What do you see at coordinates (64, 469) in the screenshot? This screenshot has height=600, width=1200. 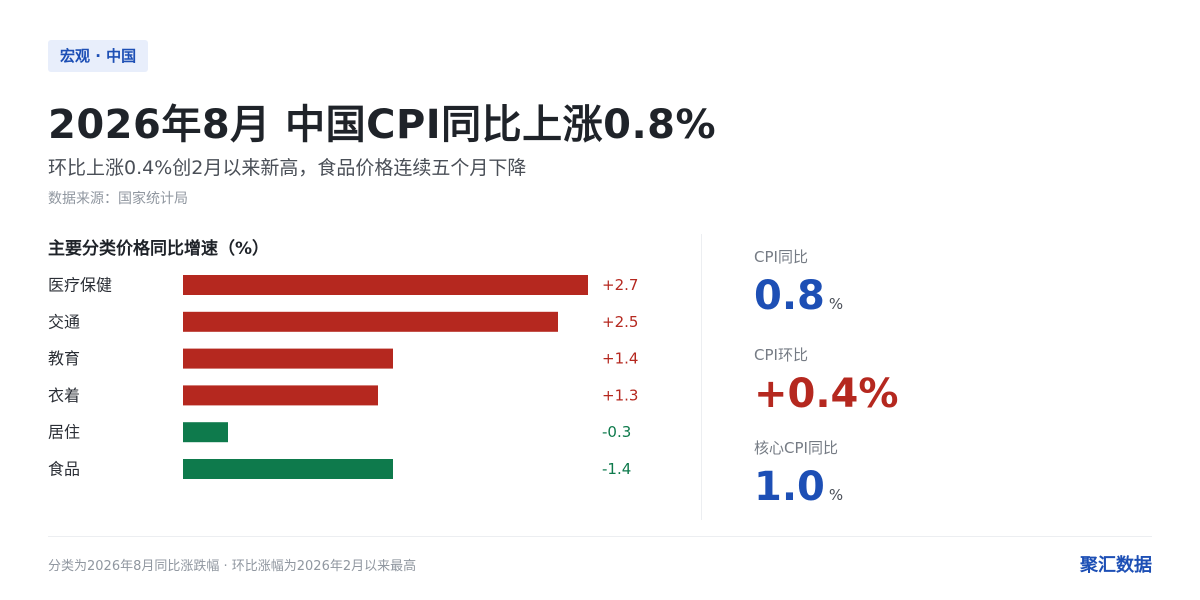 I see `category-label: 食品` at bounding box center [64, 469].